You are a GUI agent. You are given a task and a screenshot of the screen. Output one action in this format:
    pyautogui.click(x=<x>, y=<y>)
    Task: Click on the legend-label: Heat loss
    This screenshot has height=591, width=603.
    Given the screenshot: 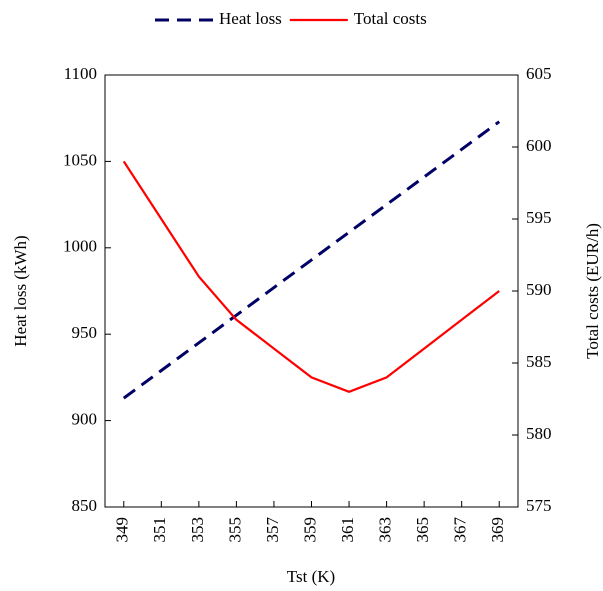 What is the action you would take?
    pyautogui.click(x=250, y=18)
    